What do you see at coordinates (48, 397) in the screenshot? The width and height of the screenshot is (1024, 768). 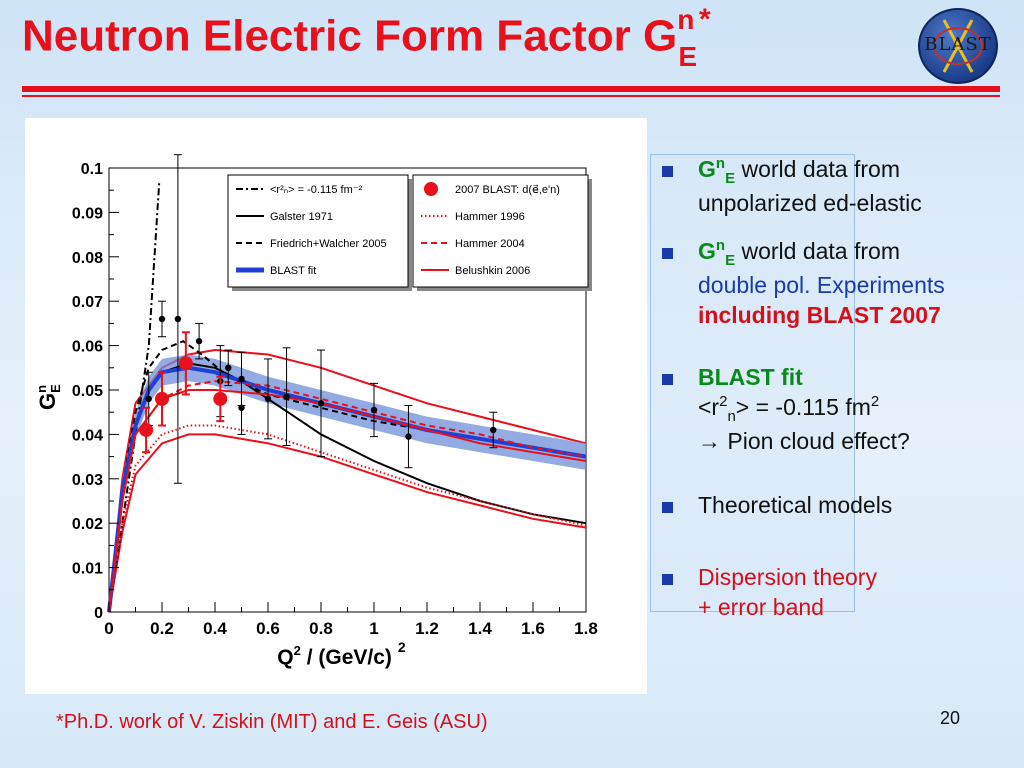 I see `y-axis-title: GnE` at bounding box center [48, 397].